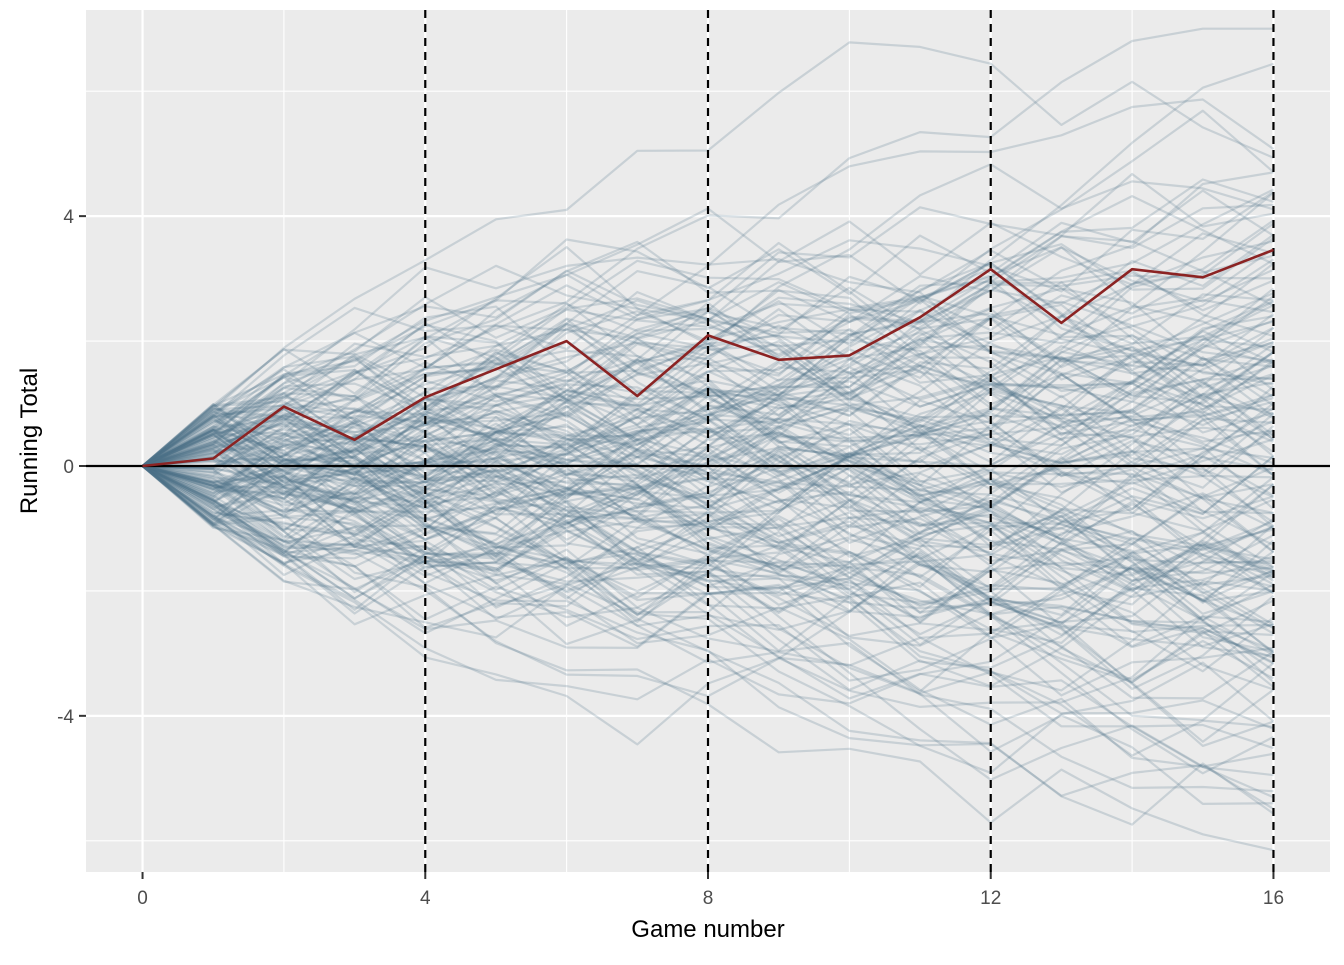 This screenshot has width=1344, height=965. I want to click on x-tick-label: 0, so click(142, 898).